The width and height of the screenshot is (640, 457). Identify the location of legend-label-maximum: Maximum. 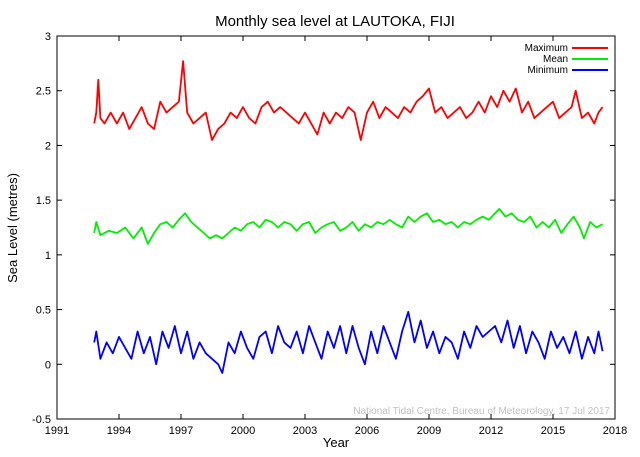
(546, 48).